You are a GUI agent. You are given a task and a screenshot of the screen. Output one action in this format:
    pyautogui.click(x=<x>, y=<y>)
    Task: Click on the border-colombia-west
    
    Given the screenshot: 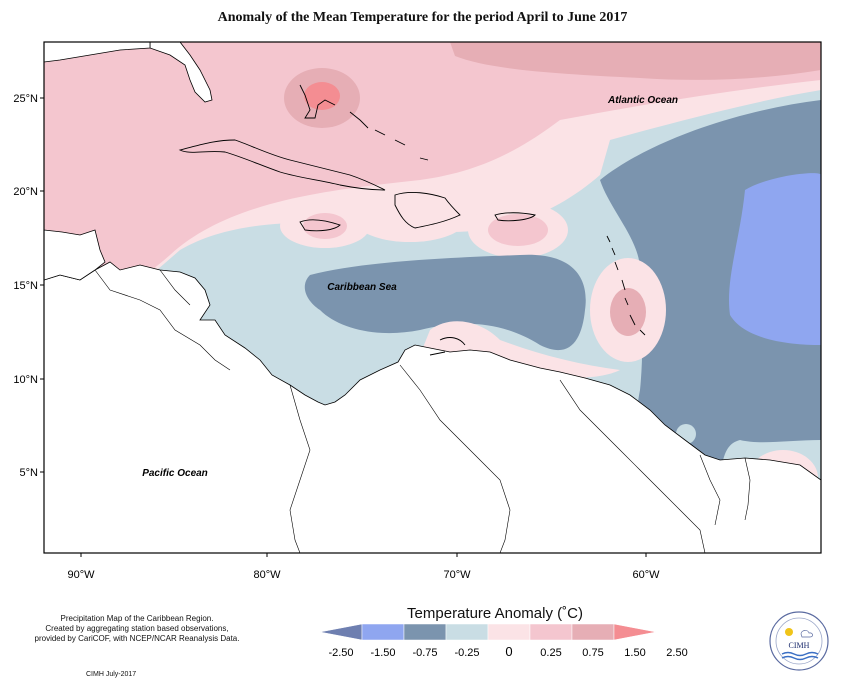 What is the action you would take?
    pyautogui.click(x=300, y=469)
    